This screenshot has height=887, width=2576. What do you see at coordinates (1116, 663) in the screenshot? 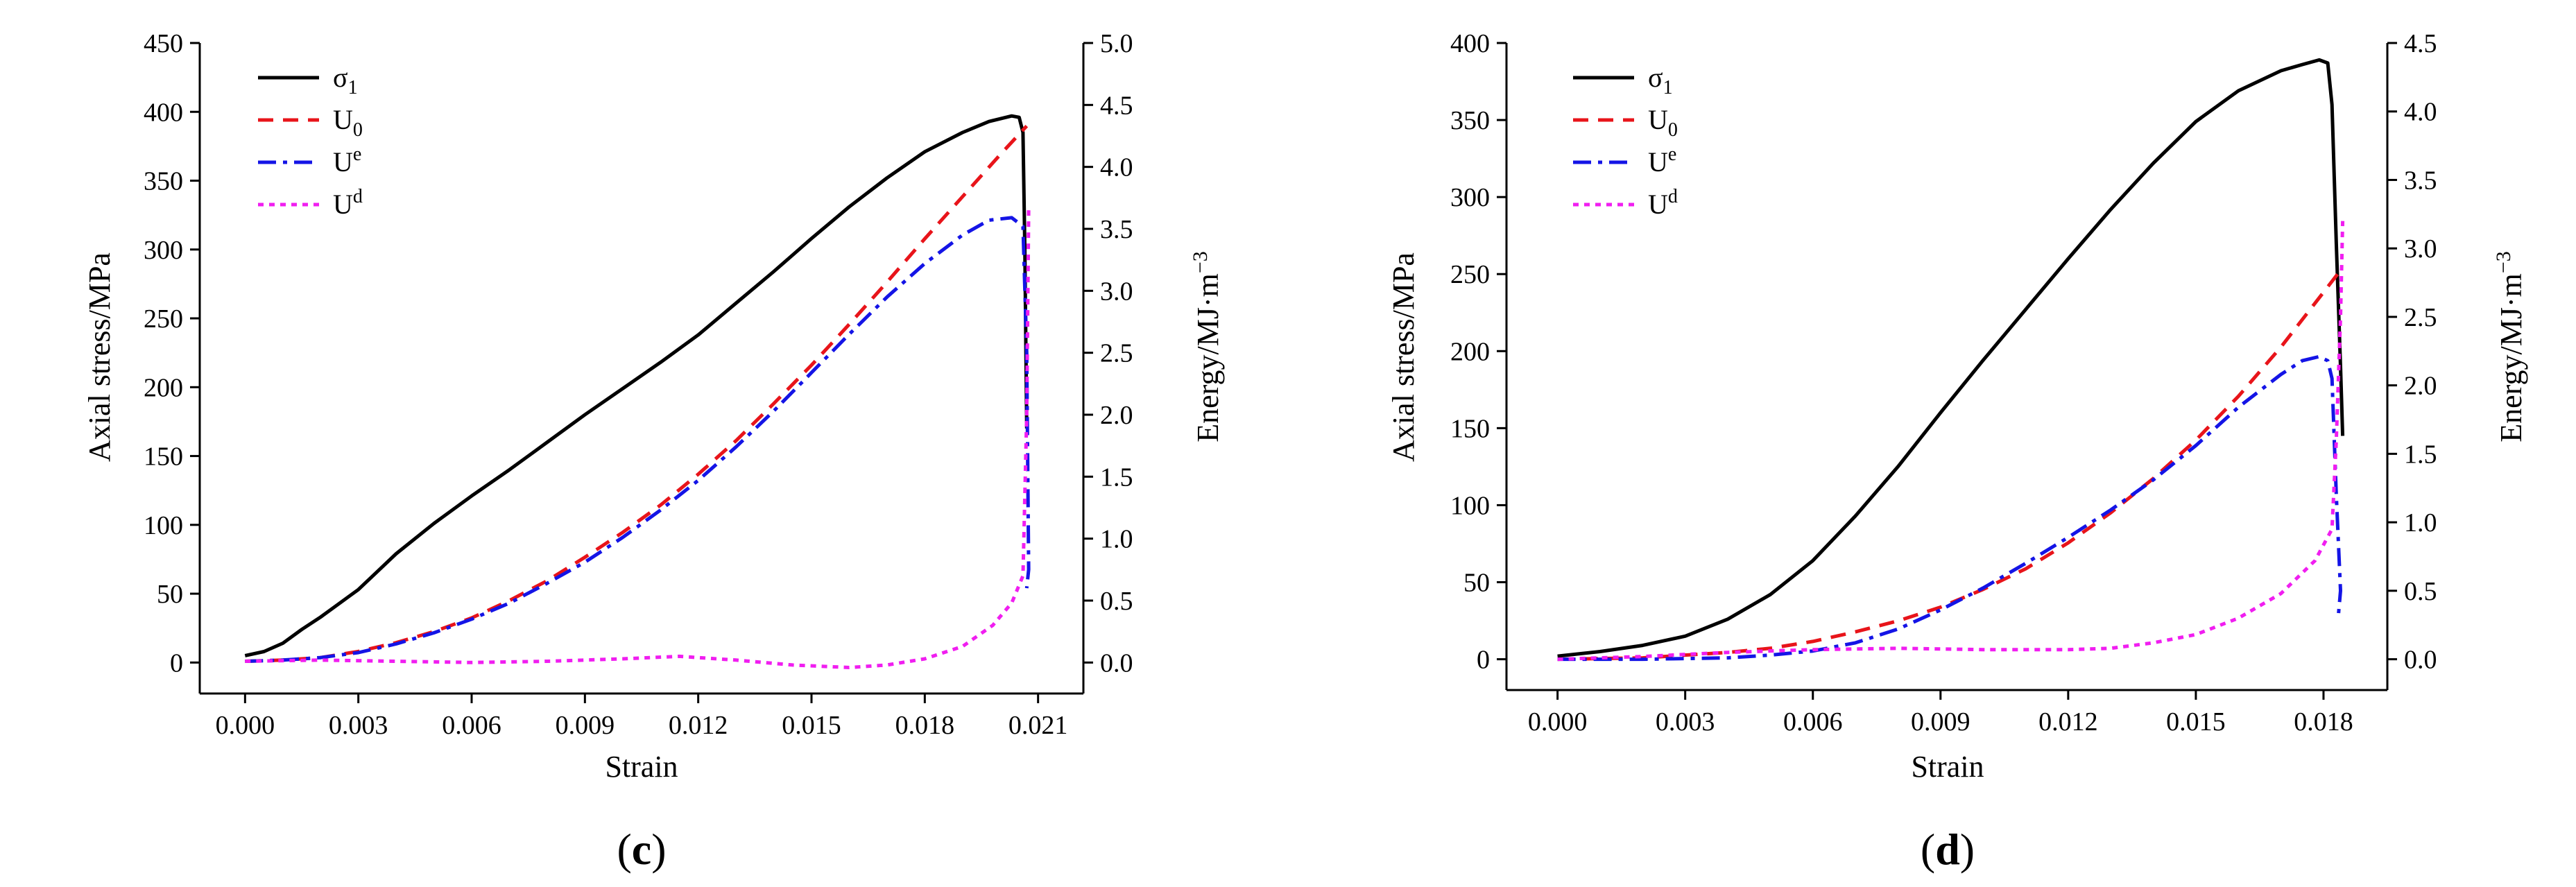
I see `y-right-tick-label: 0.0` at bounding box center [1116, 663].